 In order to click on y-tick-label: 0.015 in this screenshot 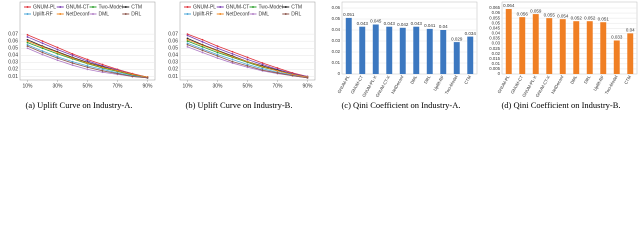, I will do `click(494, 58)`.